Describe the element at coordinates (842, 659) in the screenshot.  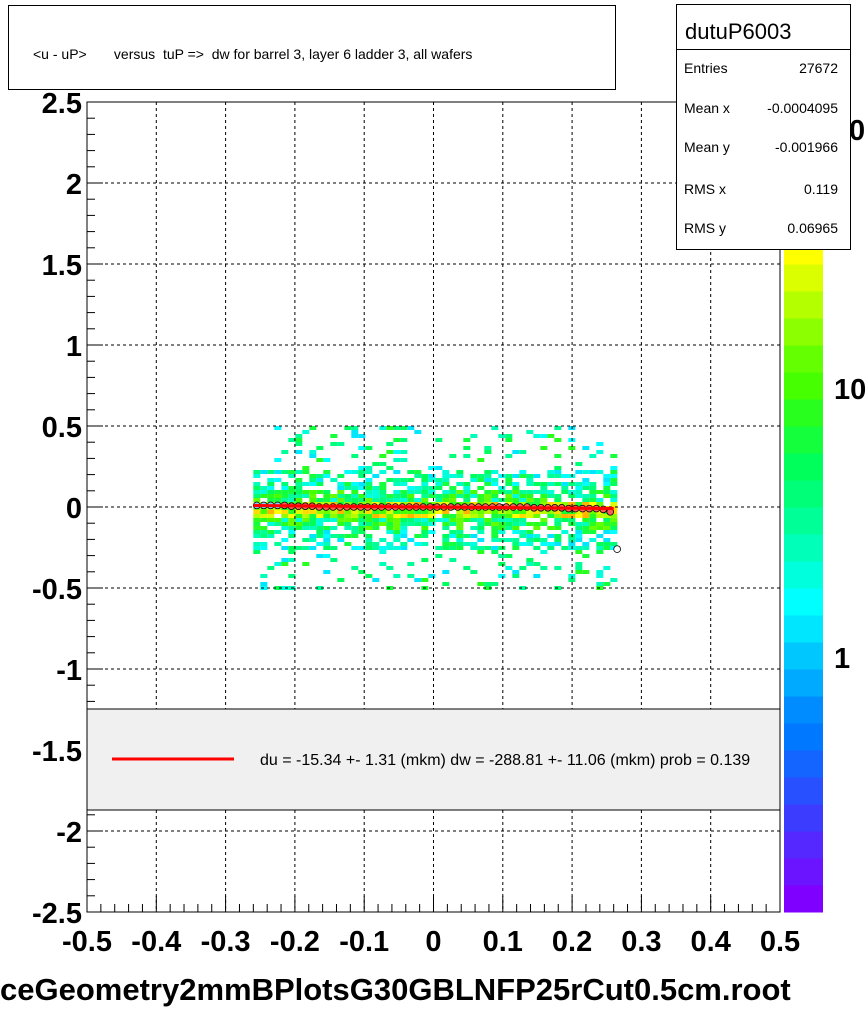
I see `colorbar-tick-label: 1` at that location.